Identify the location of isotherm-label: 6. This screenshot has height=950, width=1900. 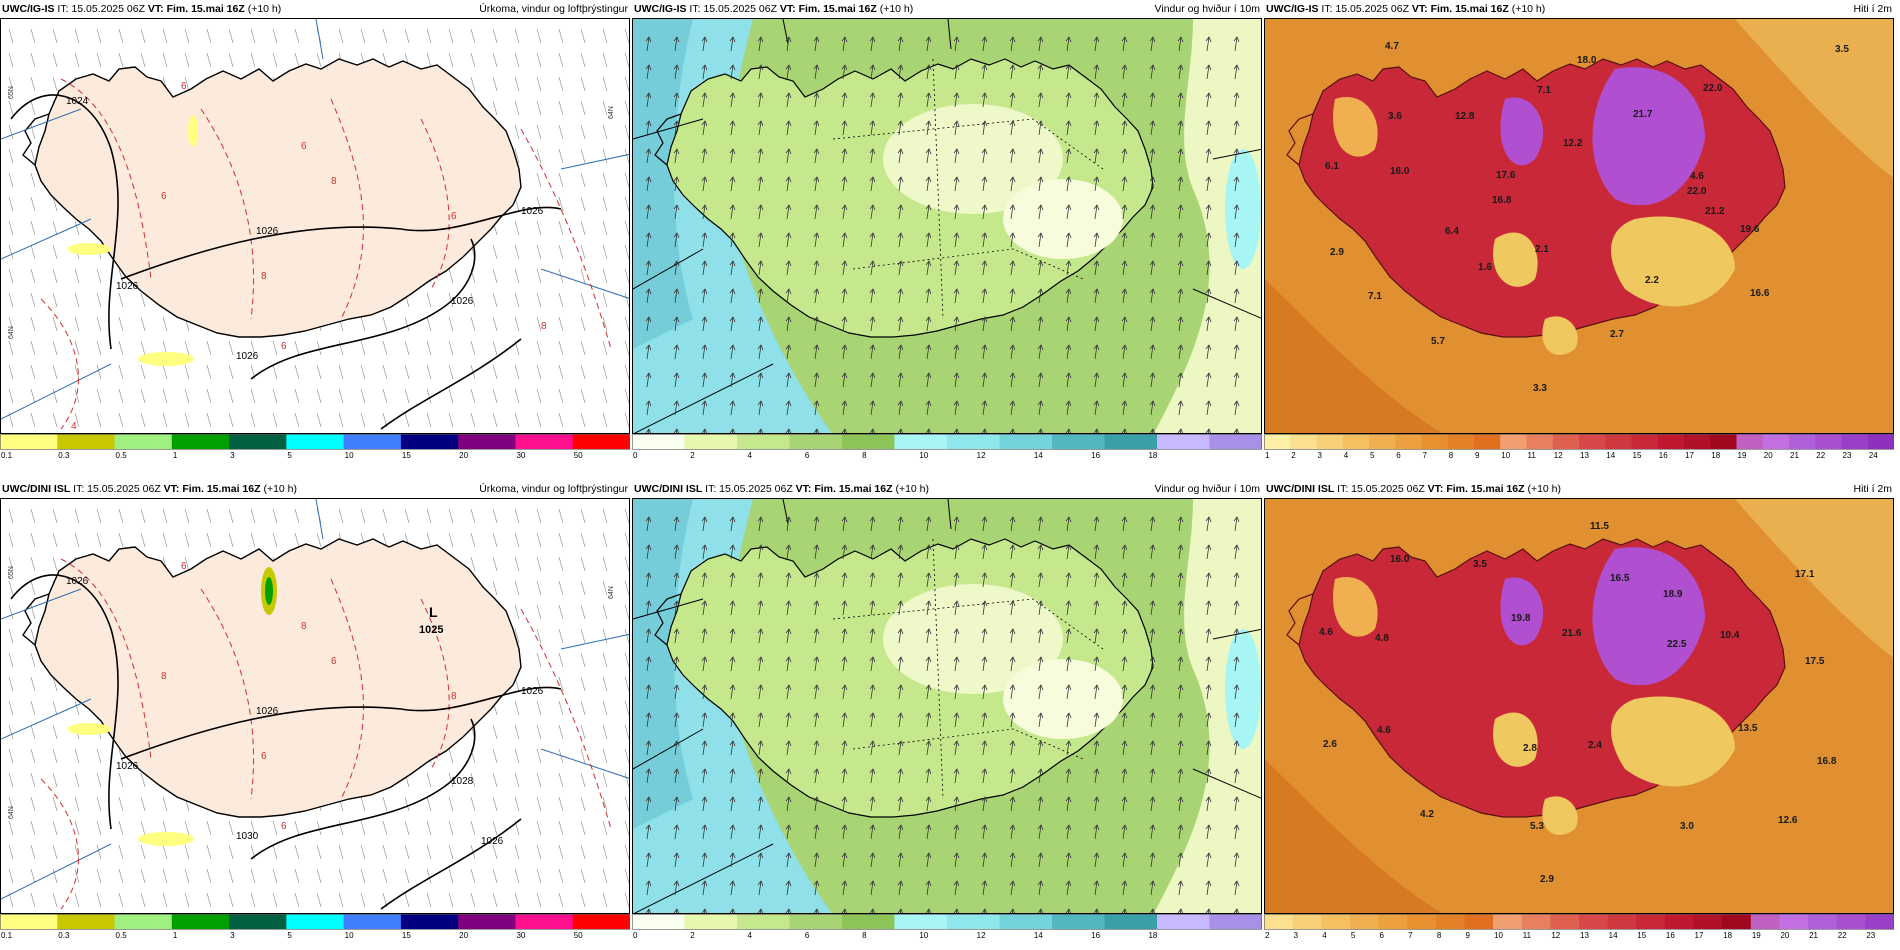
(284, 346).